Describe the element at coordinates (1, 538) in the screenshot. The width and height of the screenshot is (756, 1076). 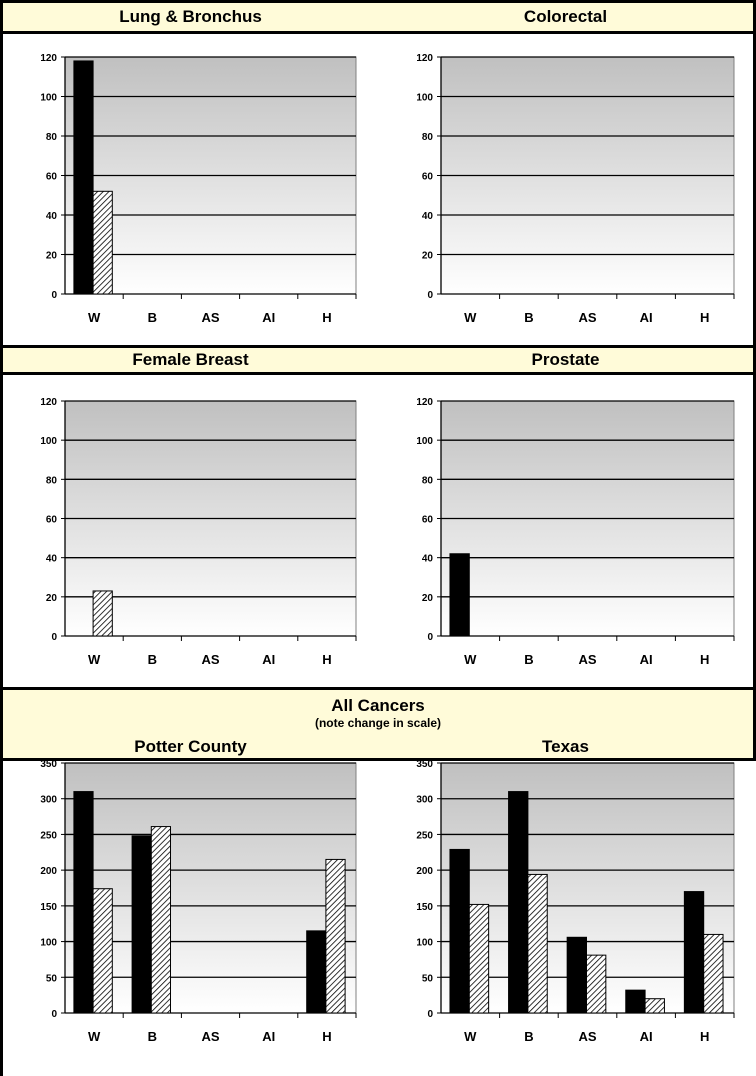
I see `frame-left-border` at that location.